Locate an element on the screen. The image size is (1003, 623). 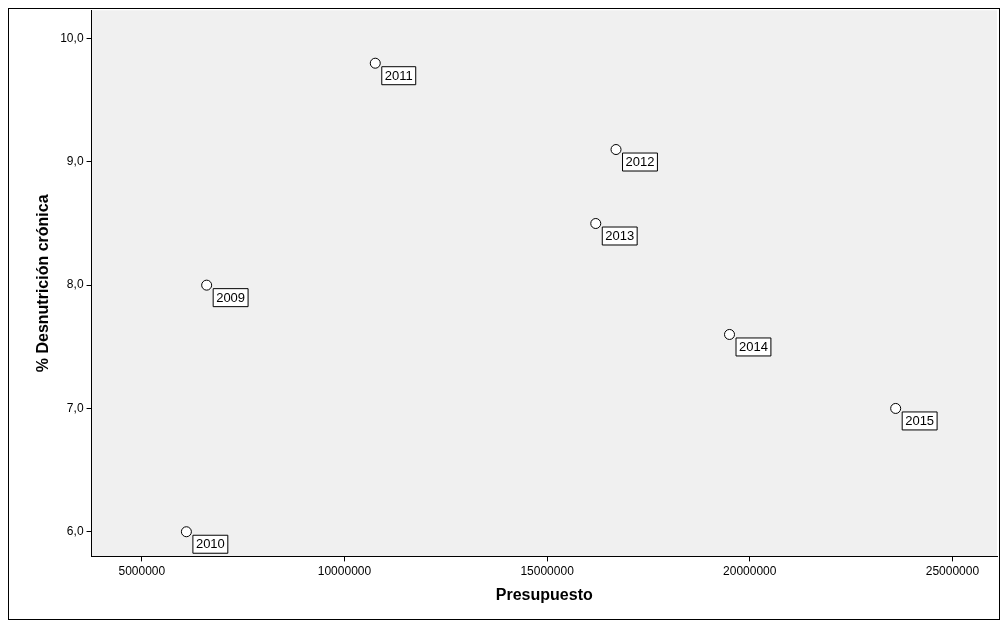
x-tick-label: 20000000 is located at coordinates (750, 570).